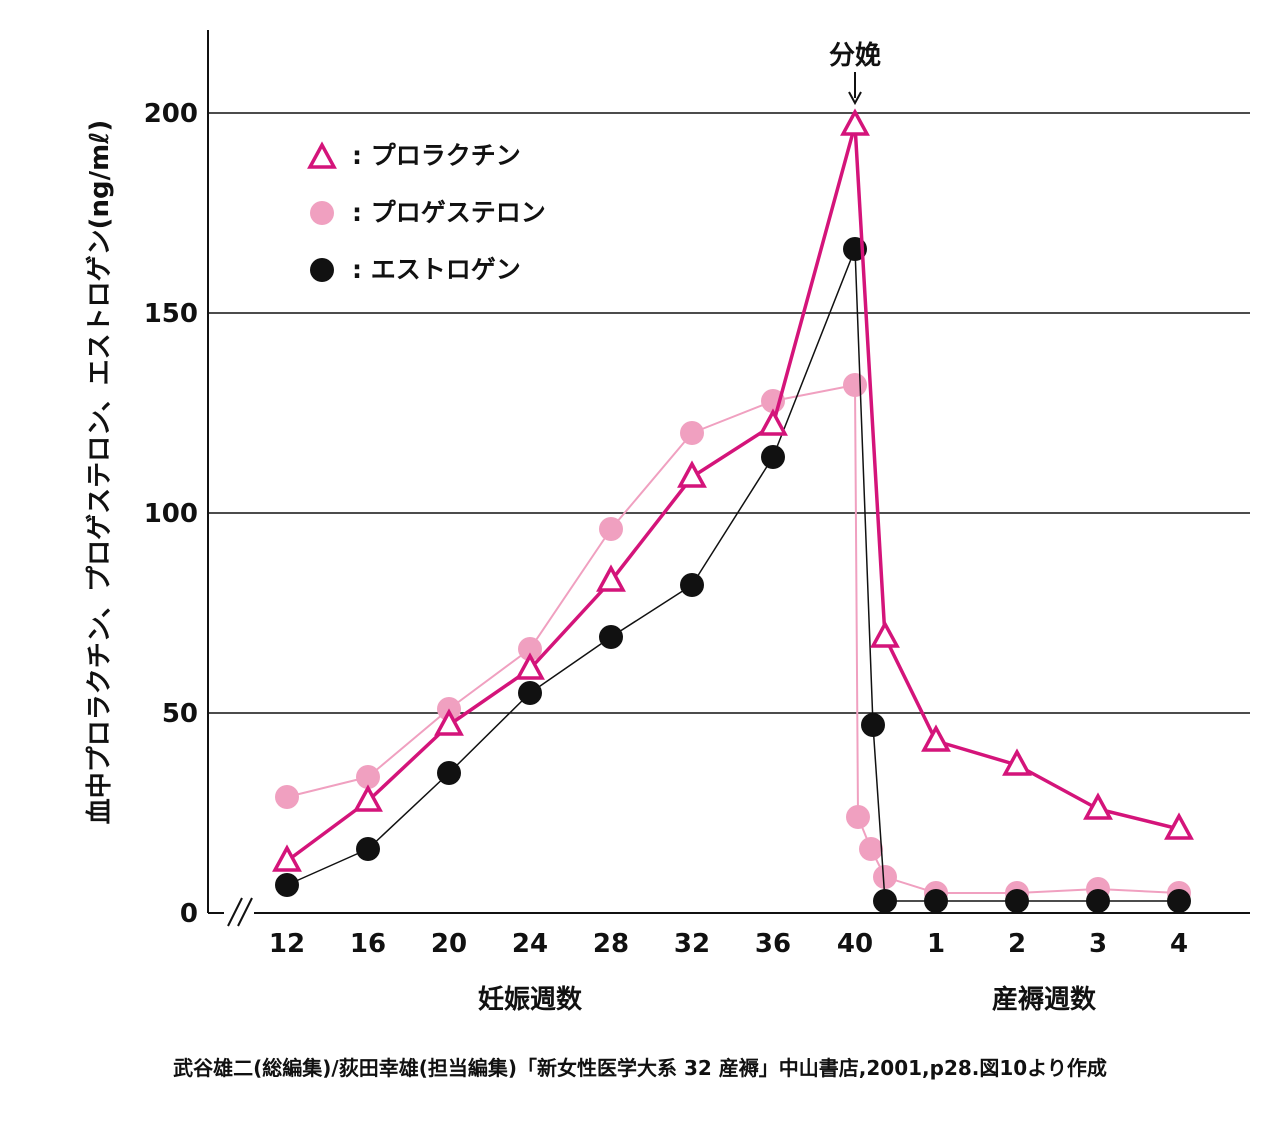 This screenshot has height=1125, width=1280. I want to click on legend-label-prolactin: : プロラクチン, so click(436, 155).